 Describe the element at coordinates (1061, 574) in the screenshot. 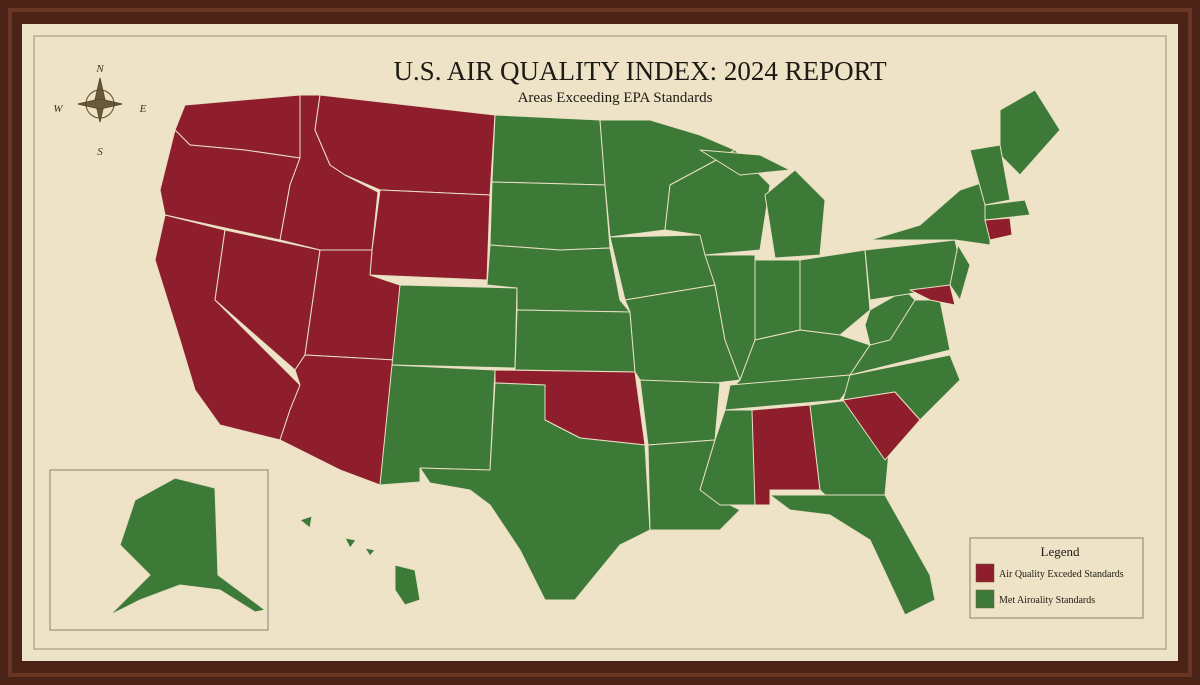

I see `legend-label: Air Quality Exceded Standards` at that location.